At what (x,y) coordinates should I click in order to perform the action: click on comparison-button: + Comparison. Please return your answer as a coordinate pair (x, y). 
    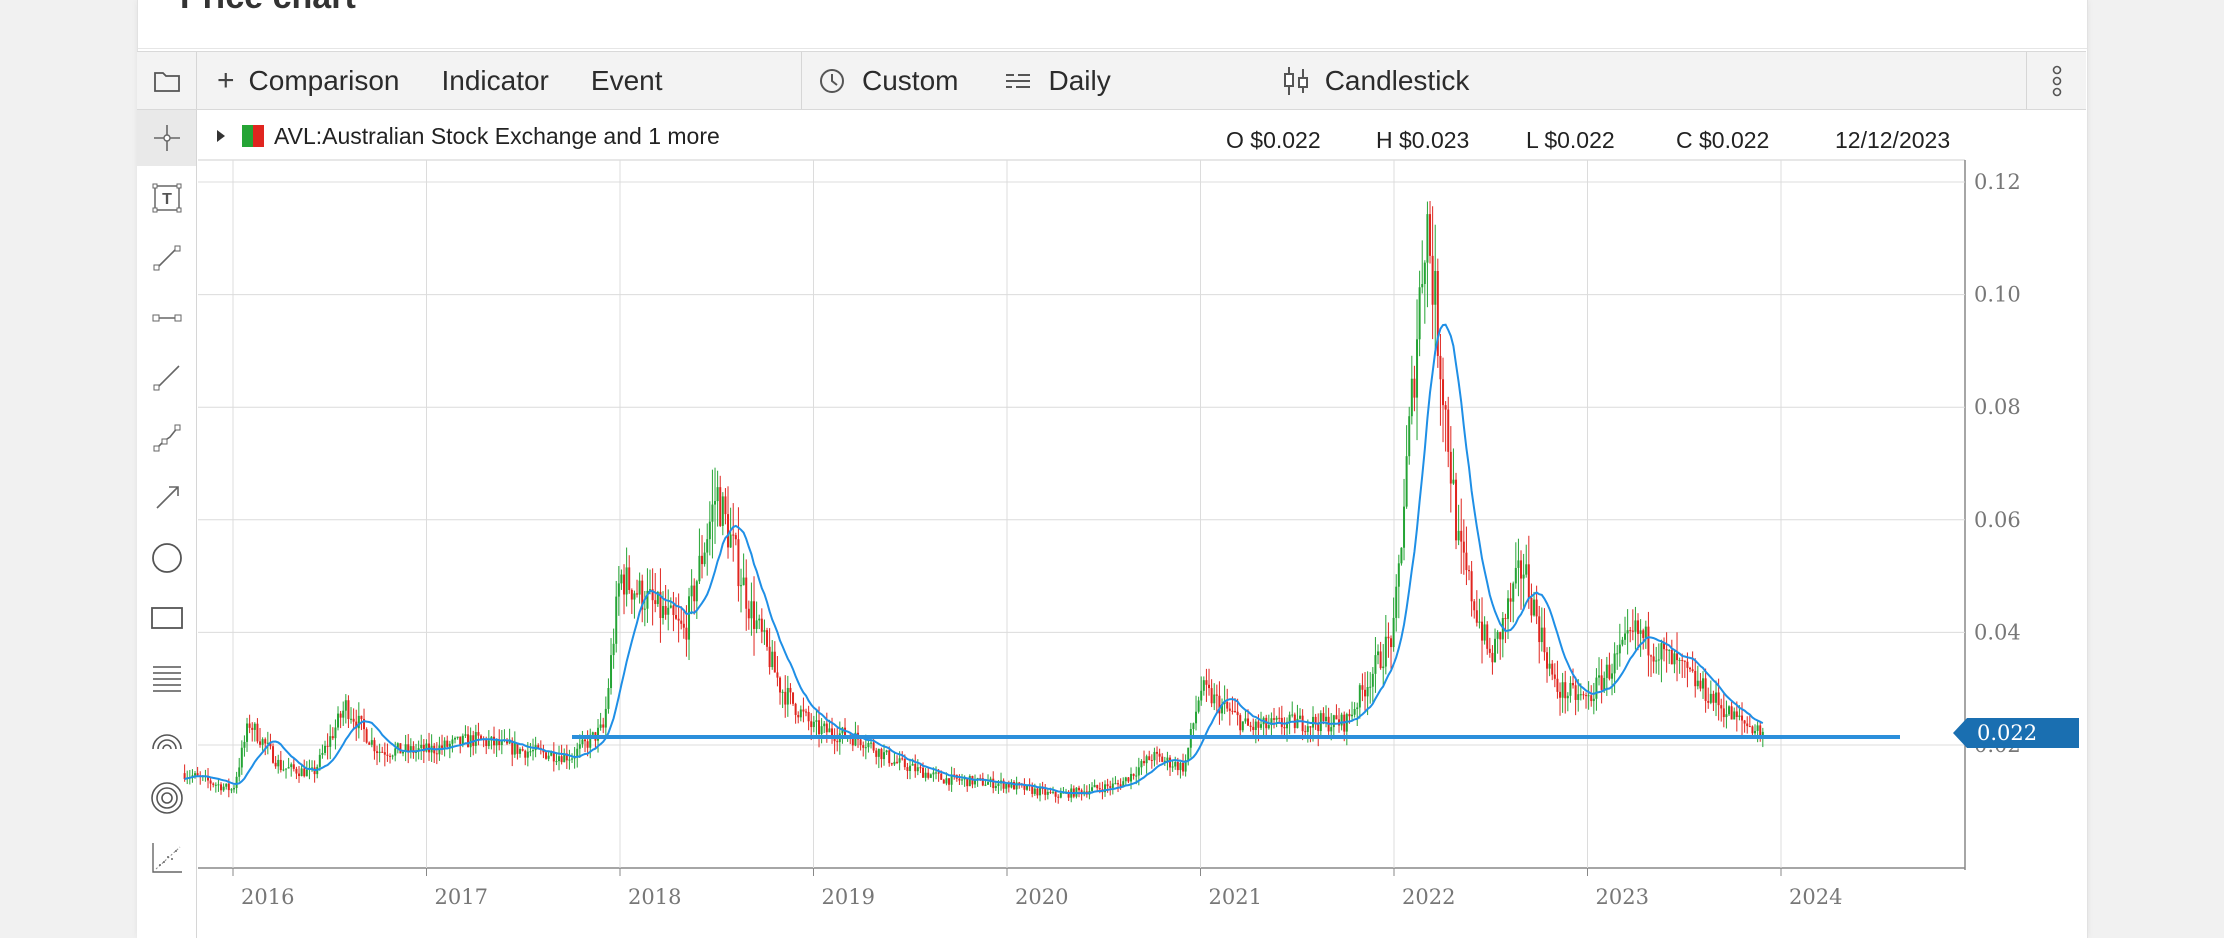
    Looking at the image, I should click on (308, 80).